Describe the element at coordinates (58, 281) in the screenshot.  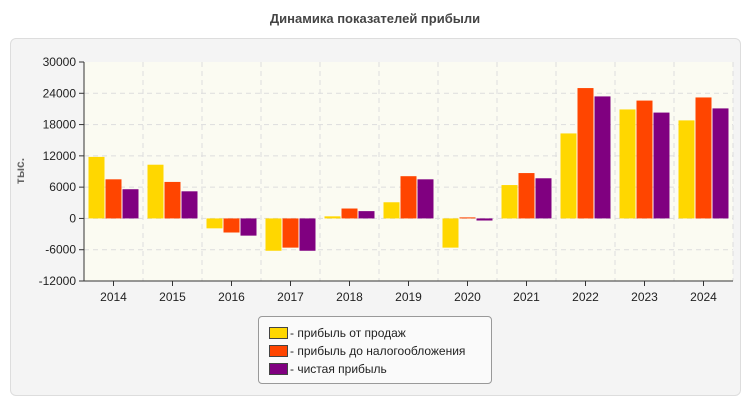
I see `y-tick-label: -12000` at that location.